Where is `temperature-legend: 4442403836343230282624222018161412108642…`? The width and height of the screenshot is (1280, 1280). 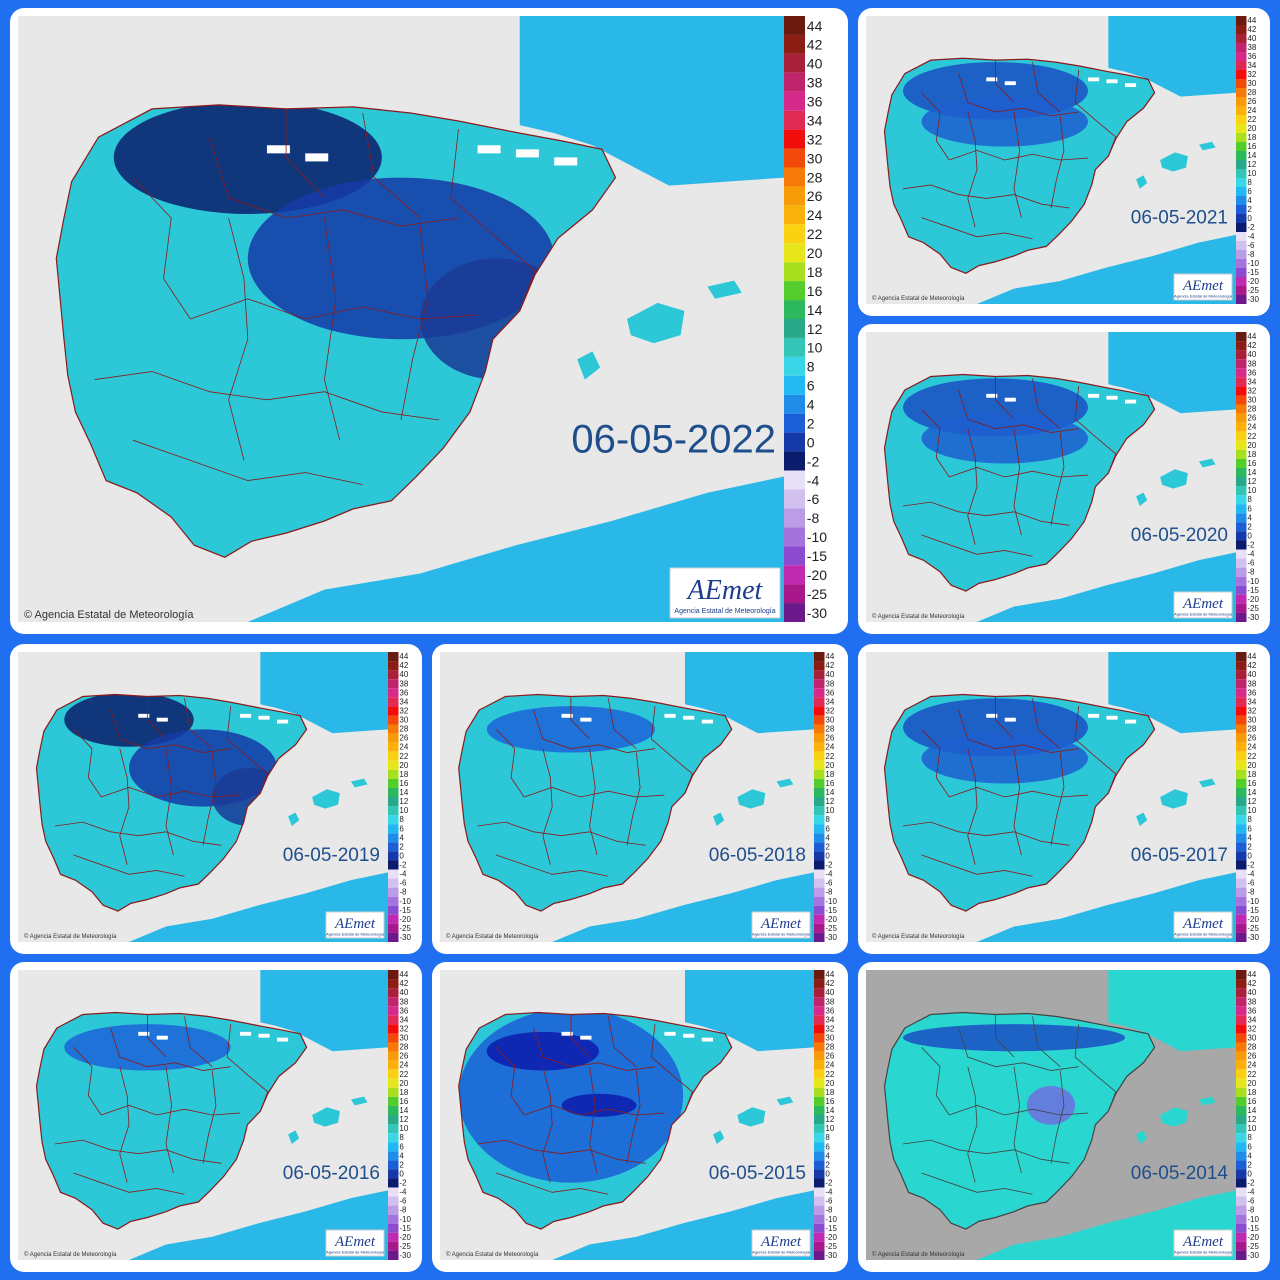 temperature-legend: 4442403836343230282624222018161412108642… is located at coordinates (1248, 477).